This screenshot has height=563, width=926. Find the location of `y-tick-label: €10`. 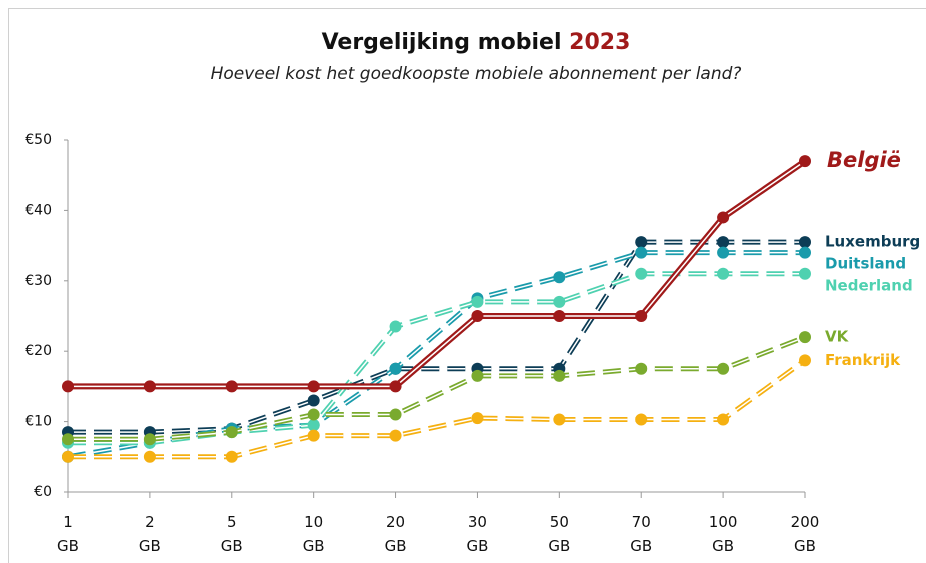

y-tick-label: €10 is located at coordinates (38, 422).